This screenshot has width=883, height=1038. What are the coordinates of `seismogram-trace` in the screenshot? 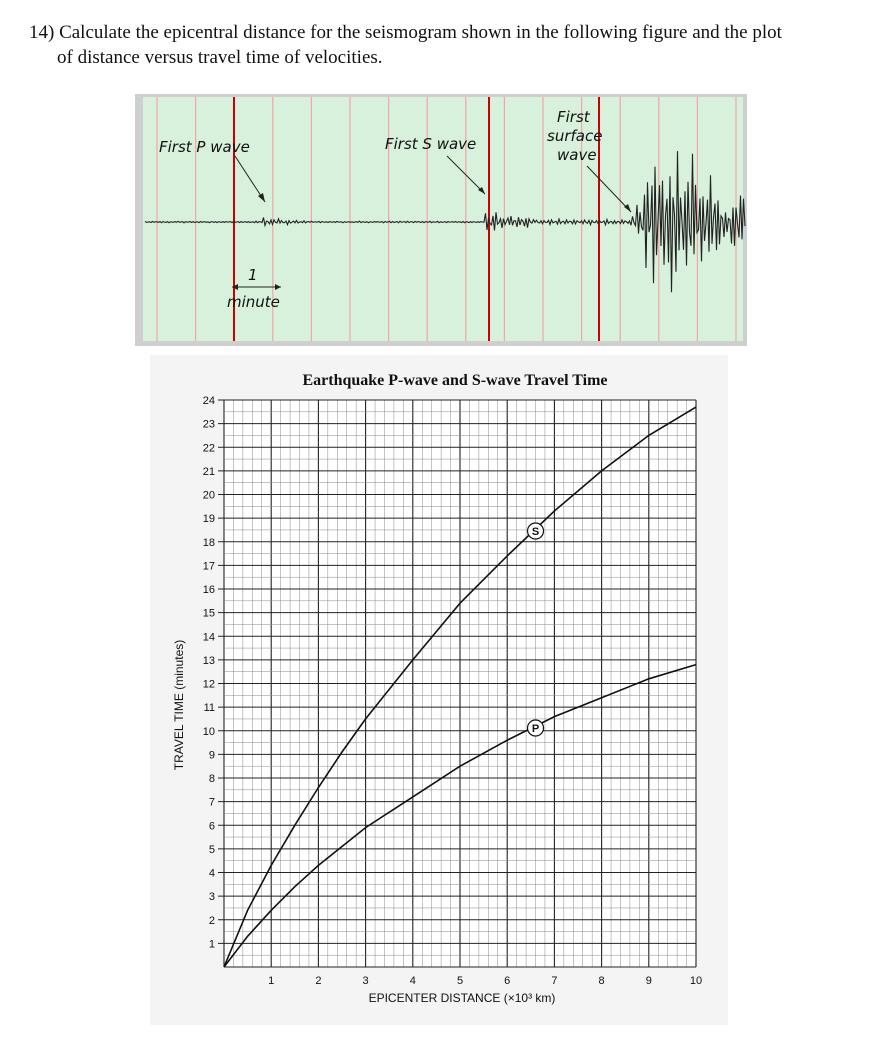 It's located at (445, 222).